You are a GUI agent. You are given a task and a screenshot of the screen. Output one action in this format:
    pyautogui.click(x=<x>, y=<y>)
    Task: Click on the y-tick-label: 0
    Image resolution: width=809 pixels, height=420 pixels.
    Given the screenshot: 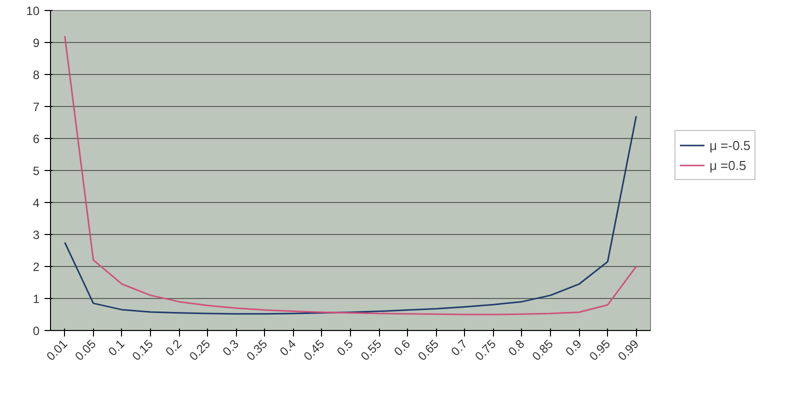 What is the action you would take?
    pyautogui.click(x=36, y=331)
    